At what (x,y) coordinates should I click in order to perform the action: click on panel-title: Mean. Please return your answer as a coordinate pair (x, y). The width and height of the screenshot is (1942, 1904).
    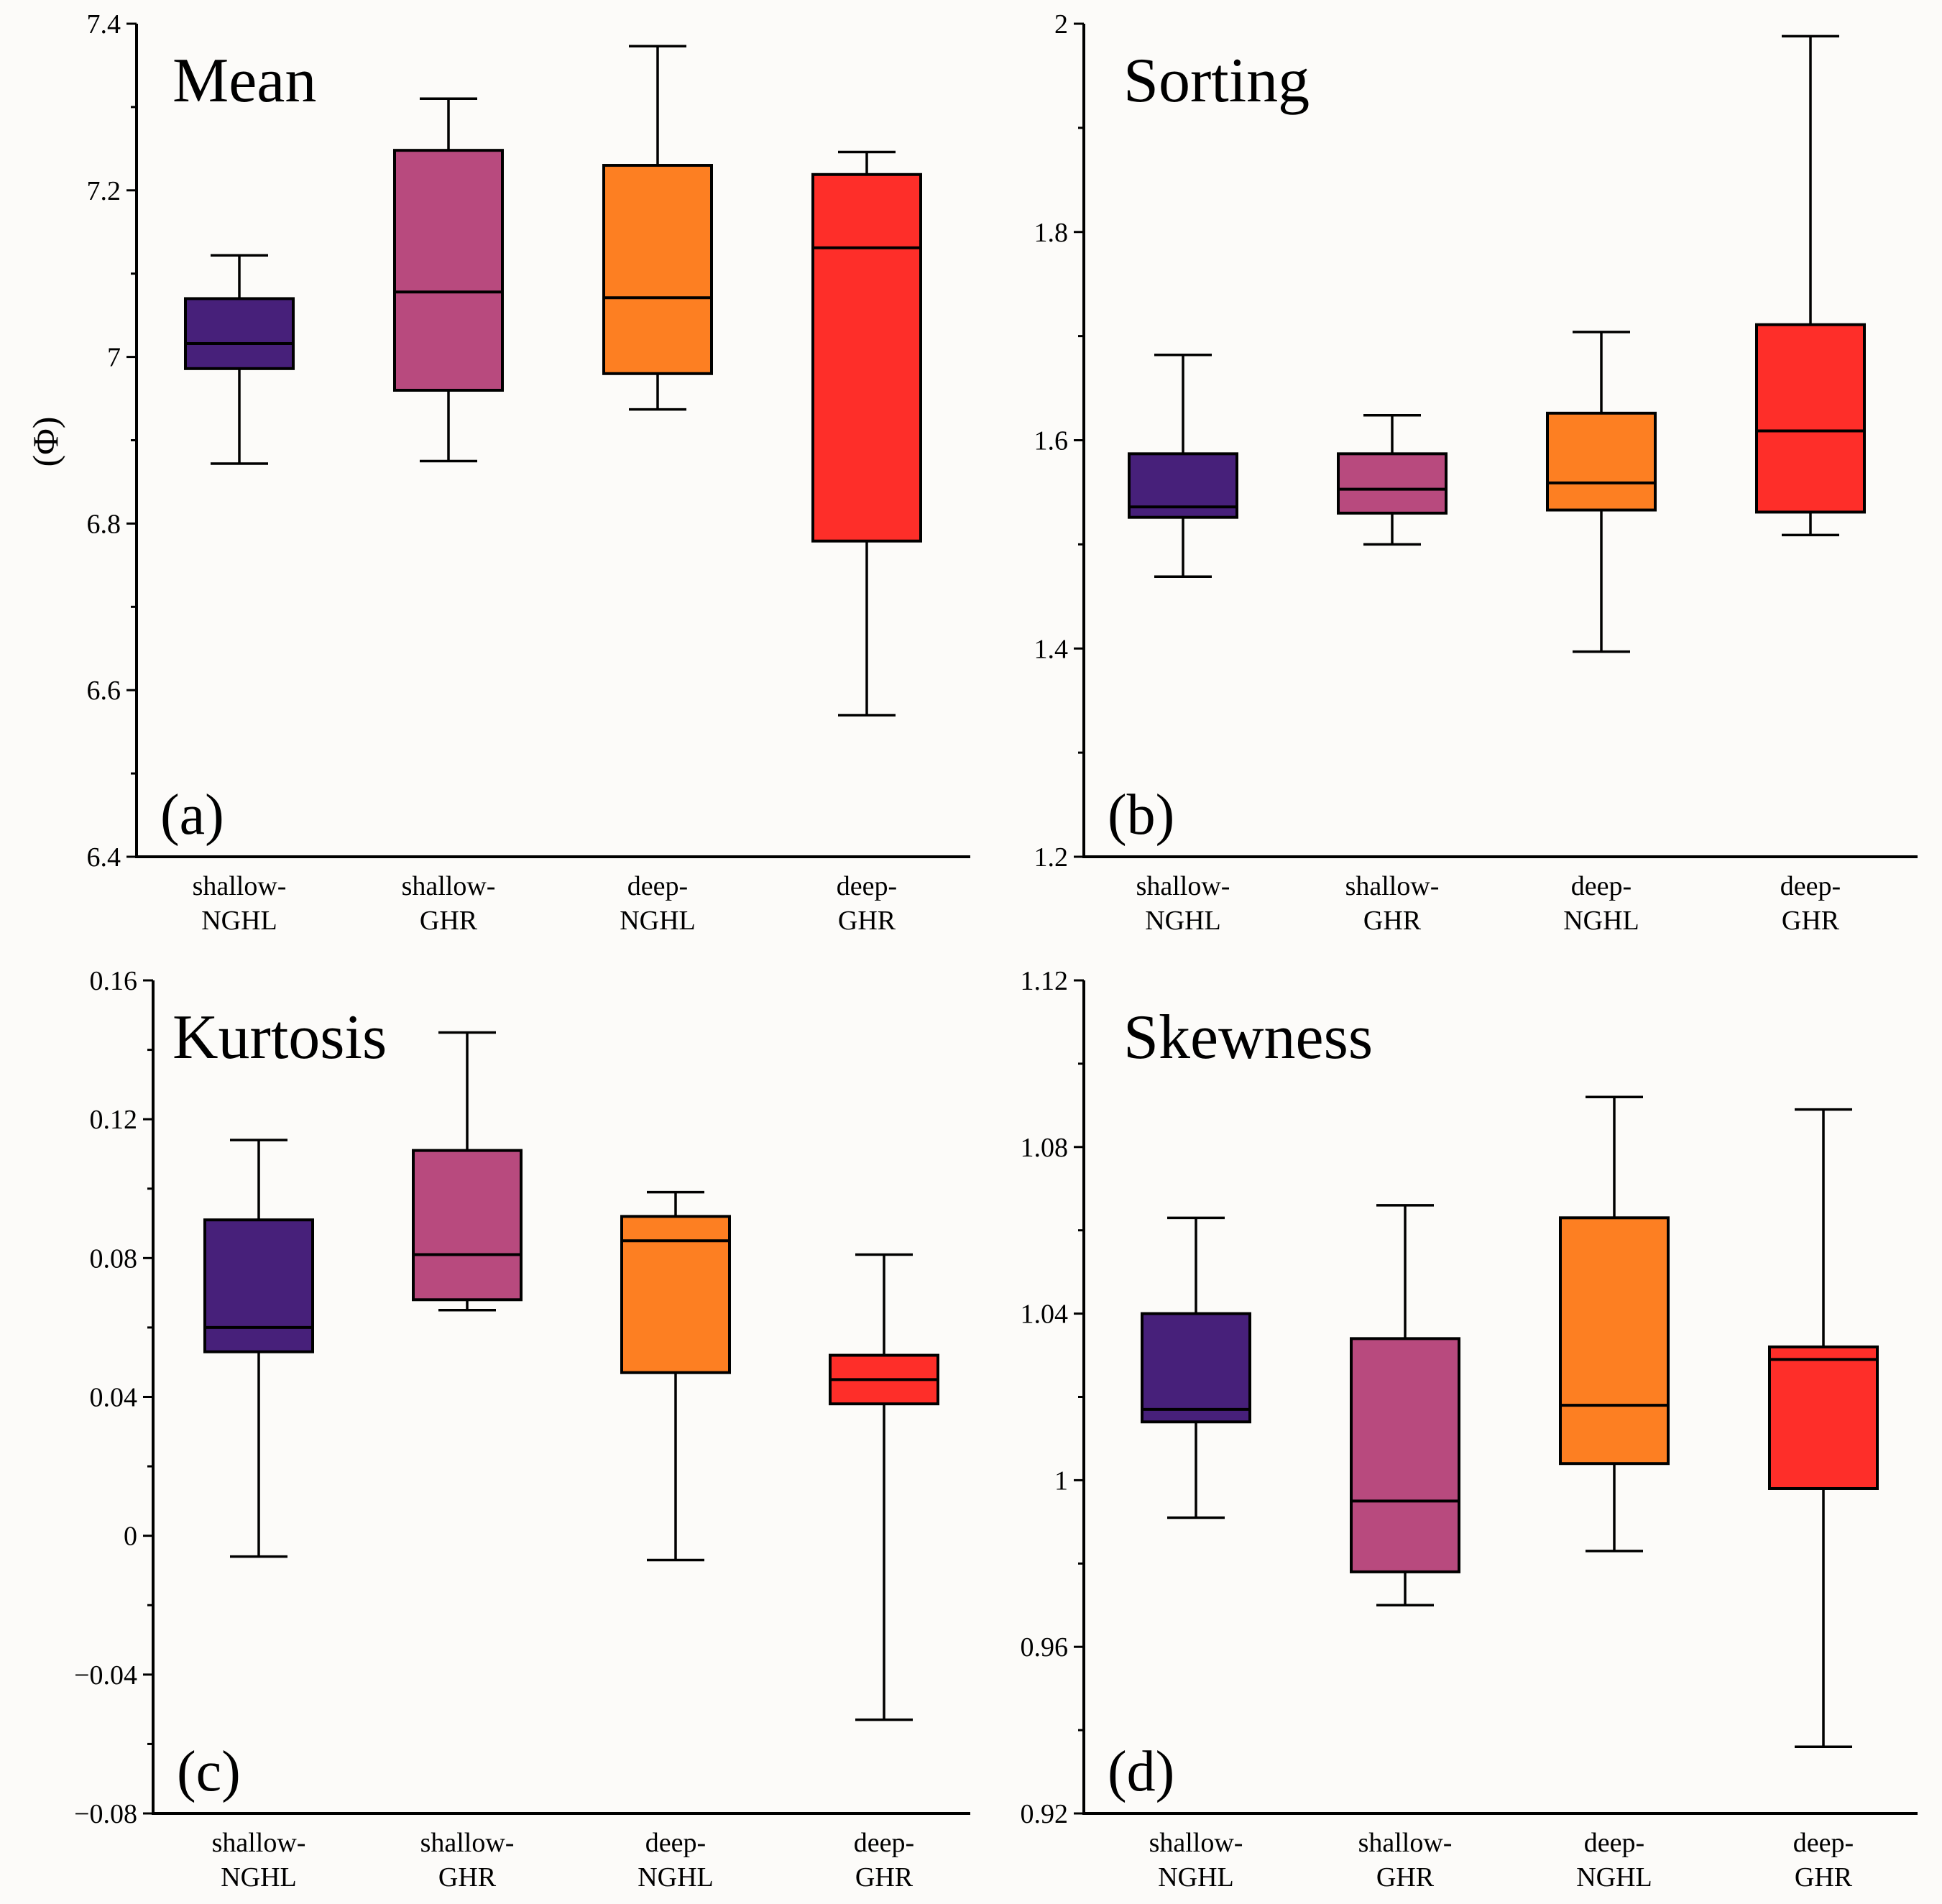
    Looking at the image, I should click on (244, 81).